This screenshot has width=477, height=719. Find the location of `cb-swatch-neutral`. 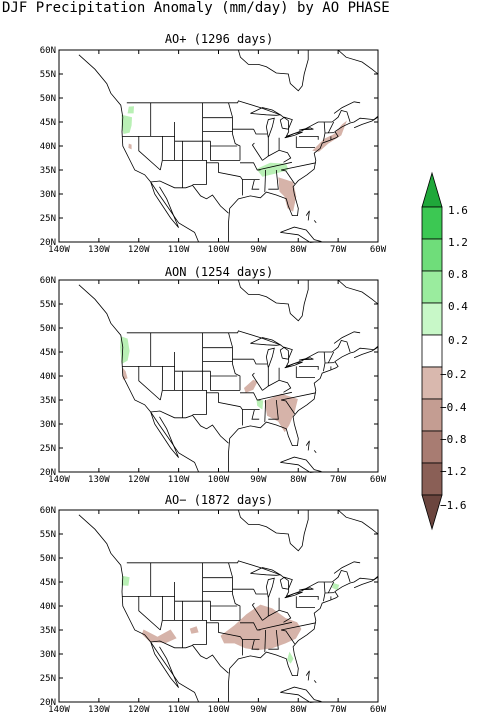

cb-swatch-neutral is located at coordinates (432, 351).